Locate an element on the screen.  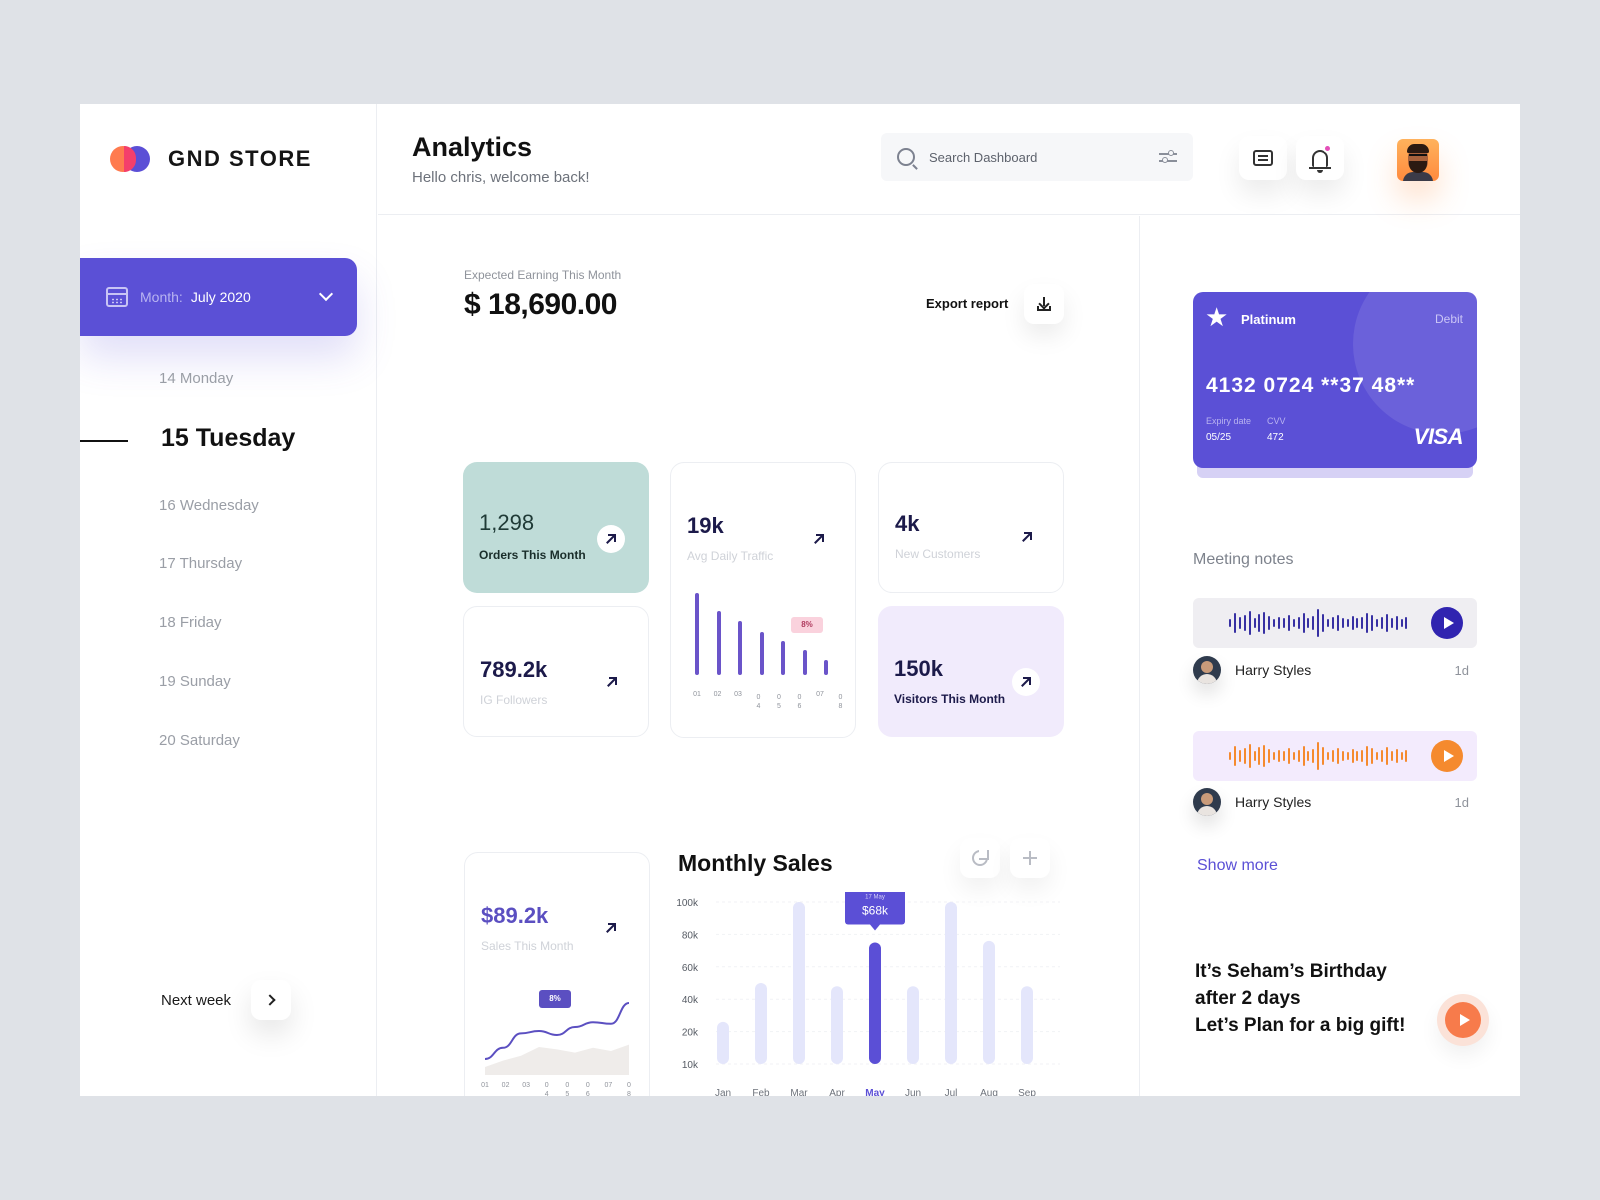
card-number: 4132 0724 **37 48** is located at coordinates (1311, 385).